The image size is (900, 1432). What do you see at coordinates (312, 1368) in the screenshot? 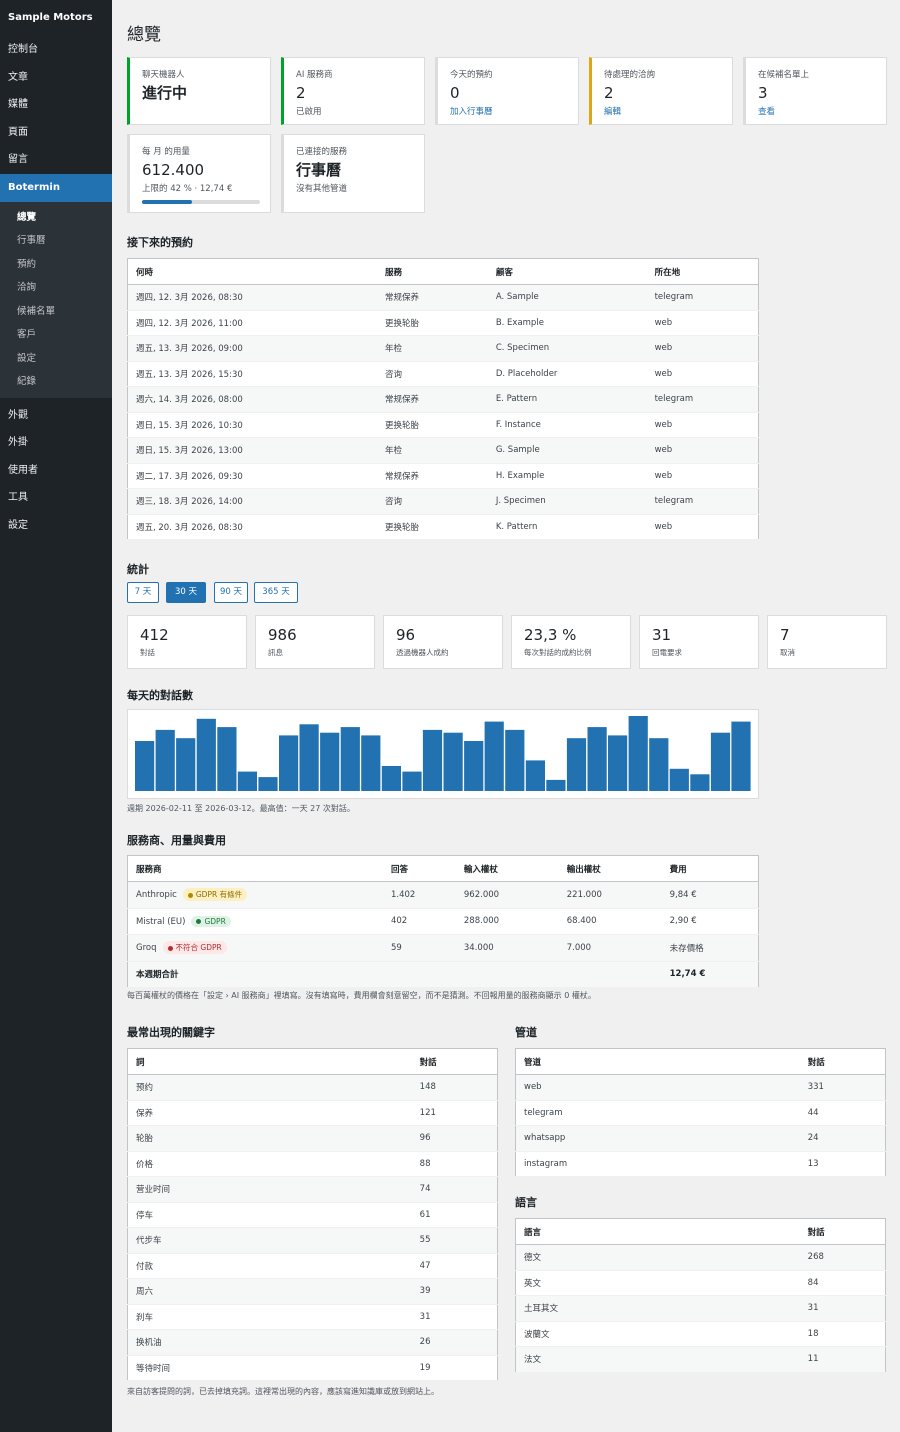
I see `table-row: 等待时间 19` at bounding box center [312, 1368].